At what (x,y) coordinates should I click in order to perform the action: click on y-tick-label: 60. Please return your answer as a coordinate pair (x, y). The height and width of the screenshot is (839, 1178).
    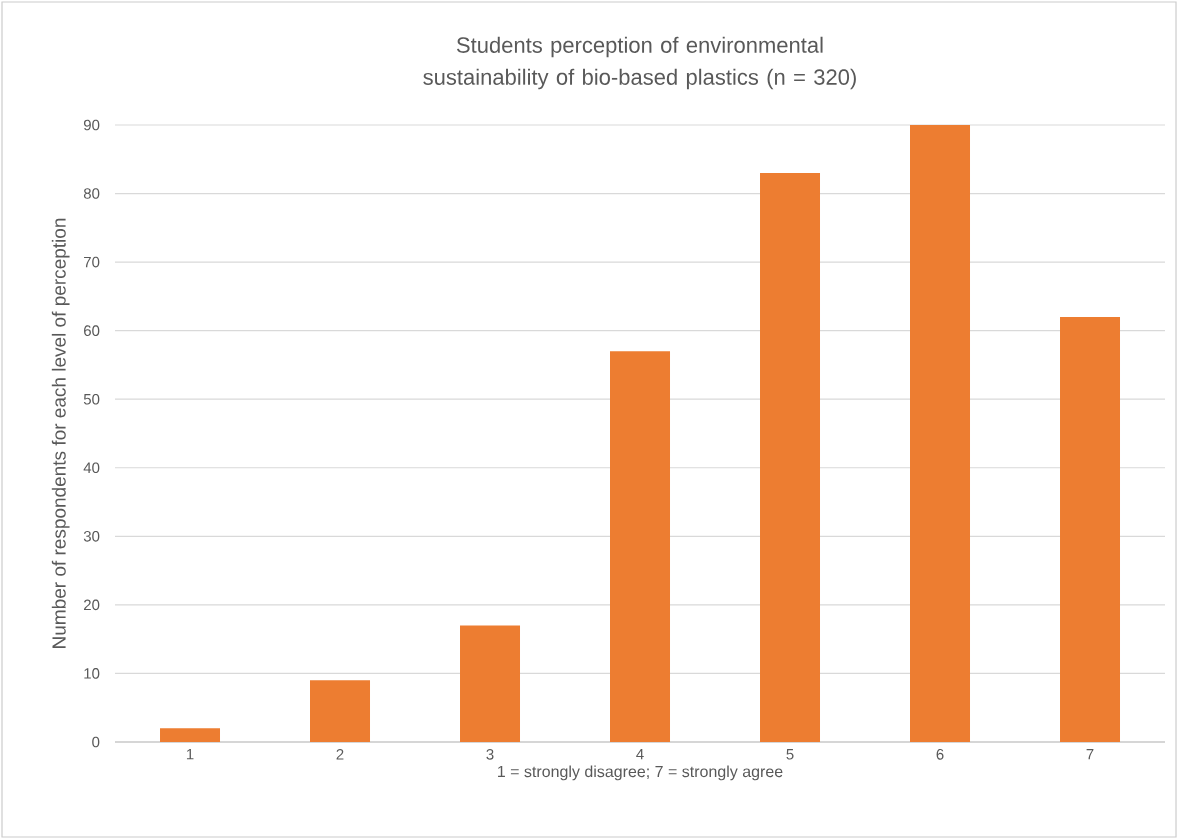
    Looking at the image, I should click on (92, 330).